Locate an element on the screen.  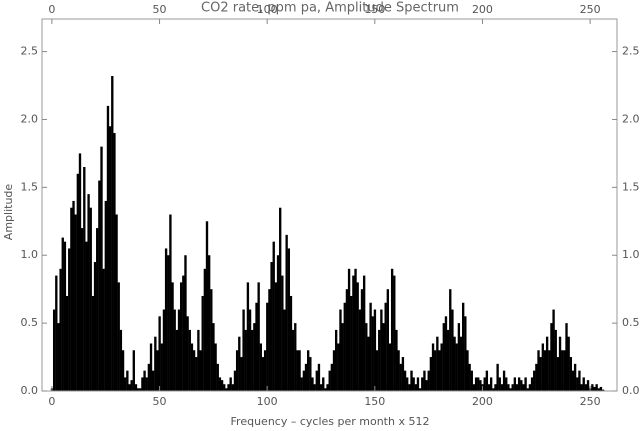
x-tick-label: 250 is located at coordinates (590, 401).